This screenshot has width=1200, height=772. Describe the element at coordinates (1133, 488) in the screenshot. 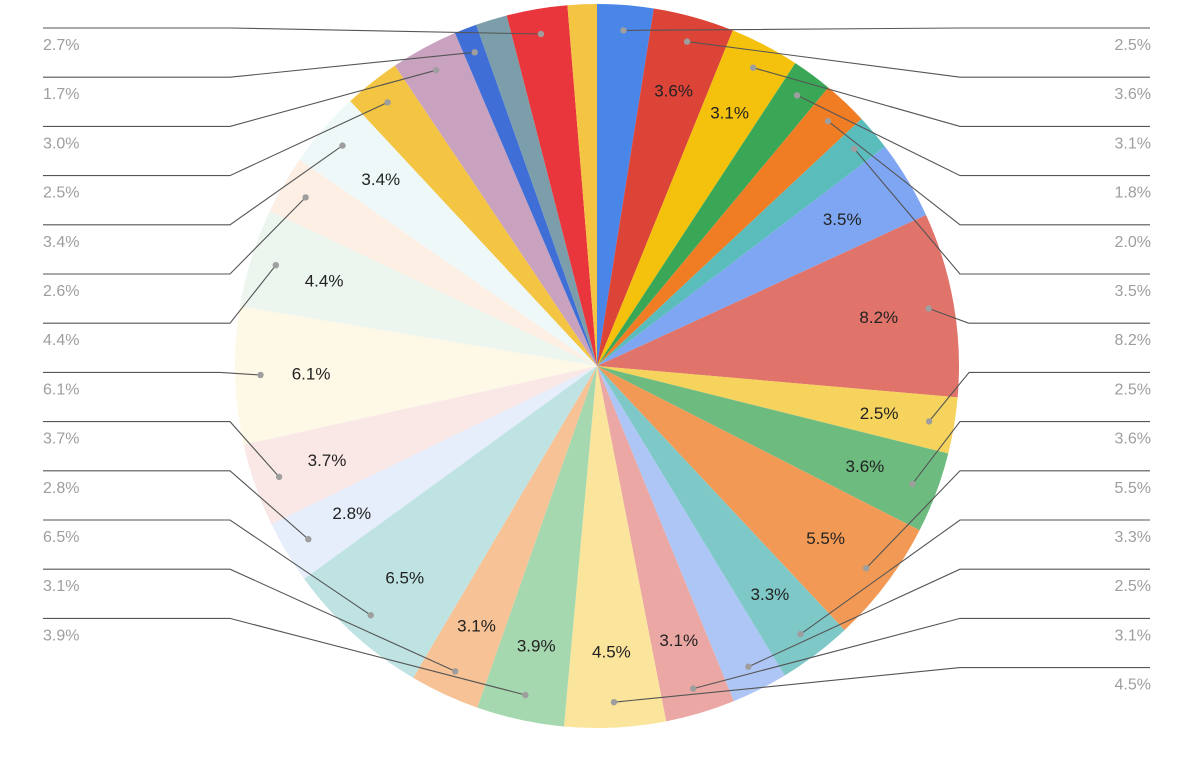

I see `outer-data-label: 5.5%` at that location.